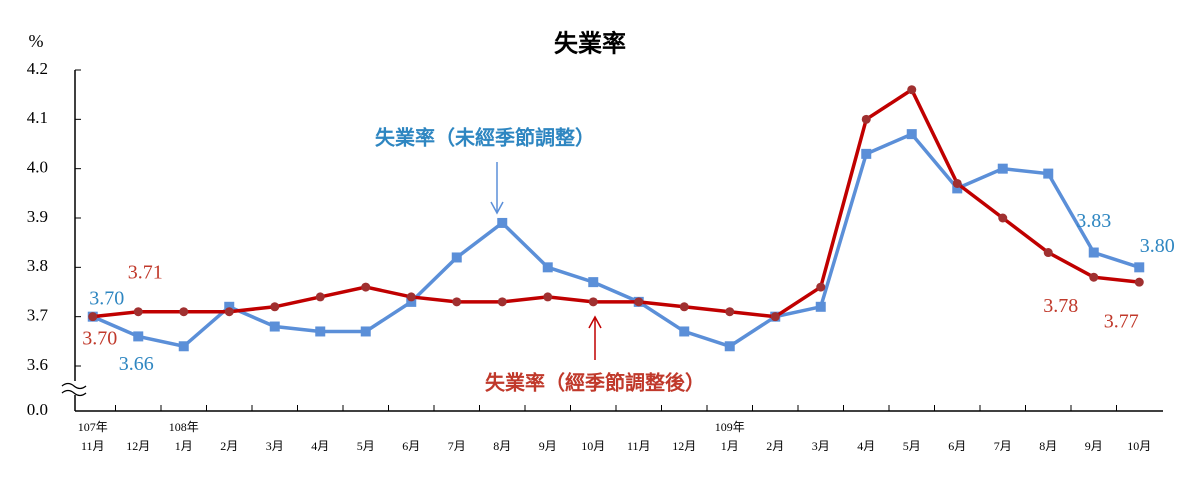 The height and width of the screenshot is (485, 1191). Describe the element at coordinates (136, 364) in the screenshot. I see `data-label: 3.66` at that location.